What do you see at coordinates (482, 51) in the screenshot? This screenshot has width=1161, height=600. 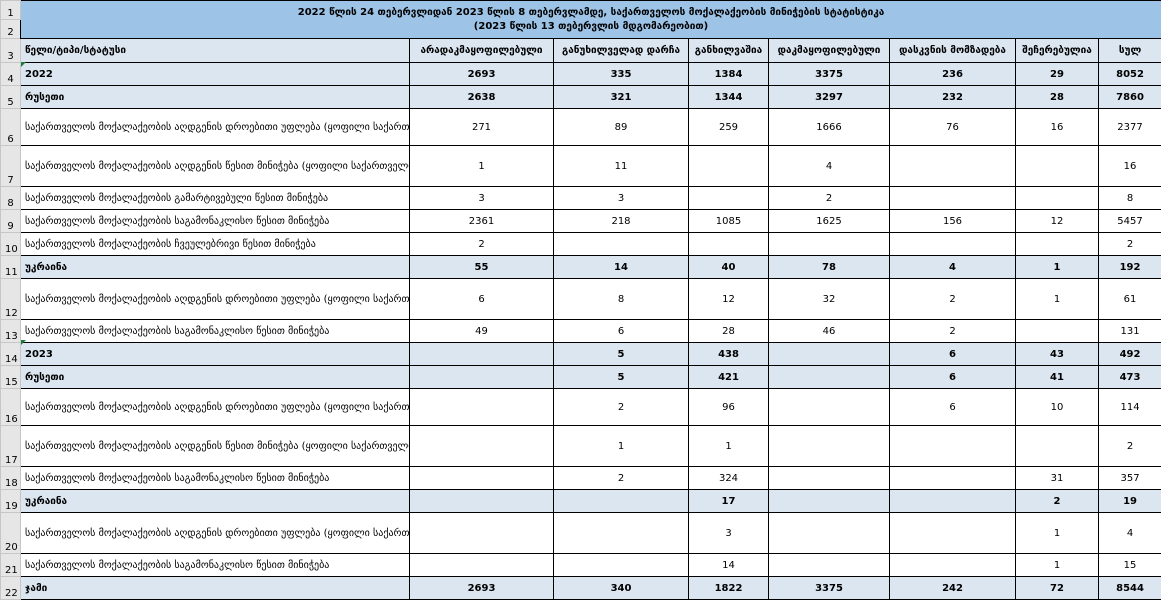 I see `column-header: არადაკმაყოფილებული` at bounding box center [482, 51].